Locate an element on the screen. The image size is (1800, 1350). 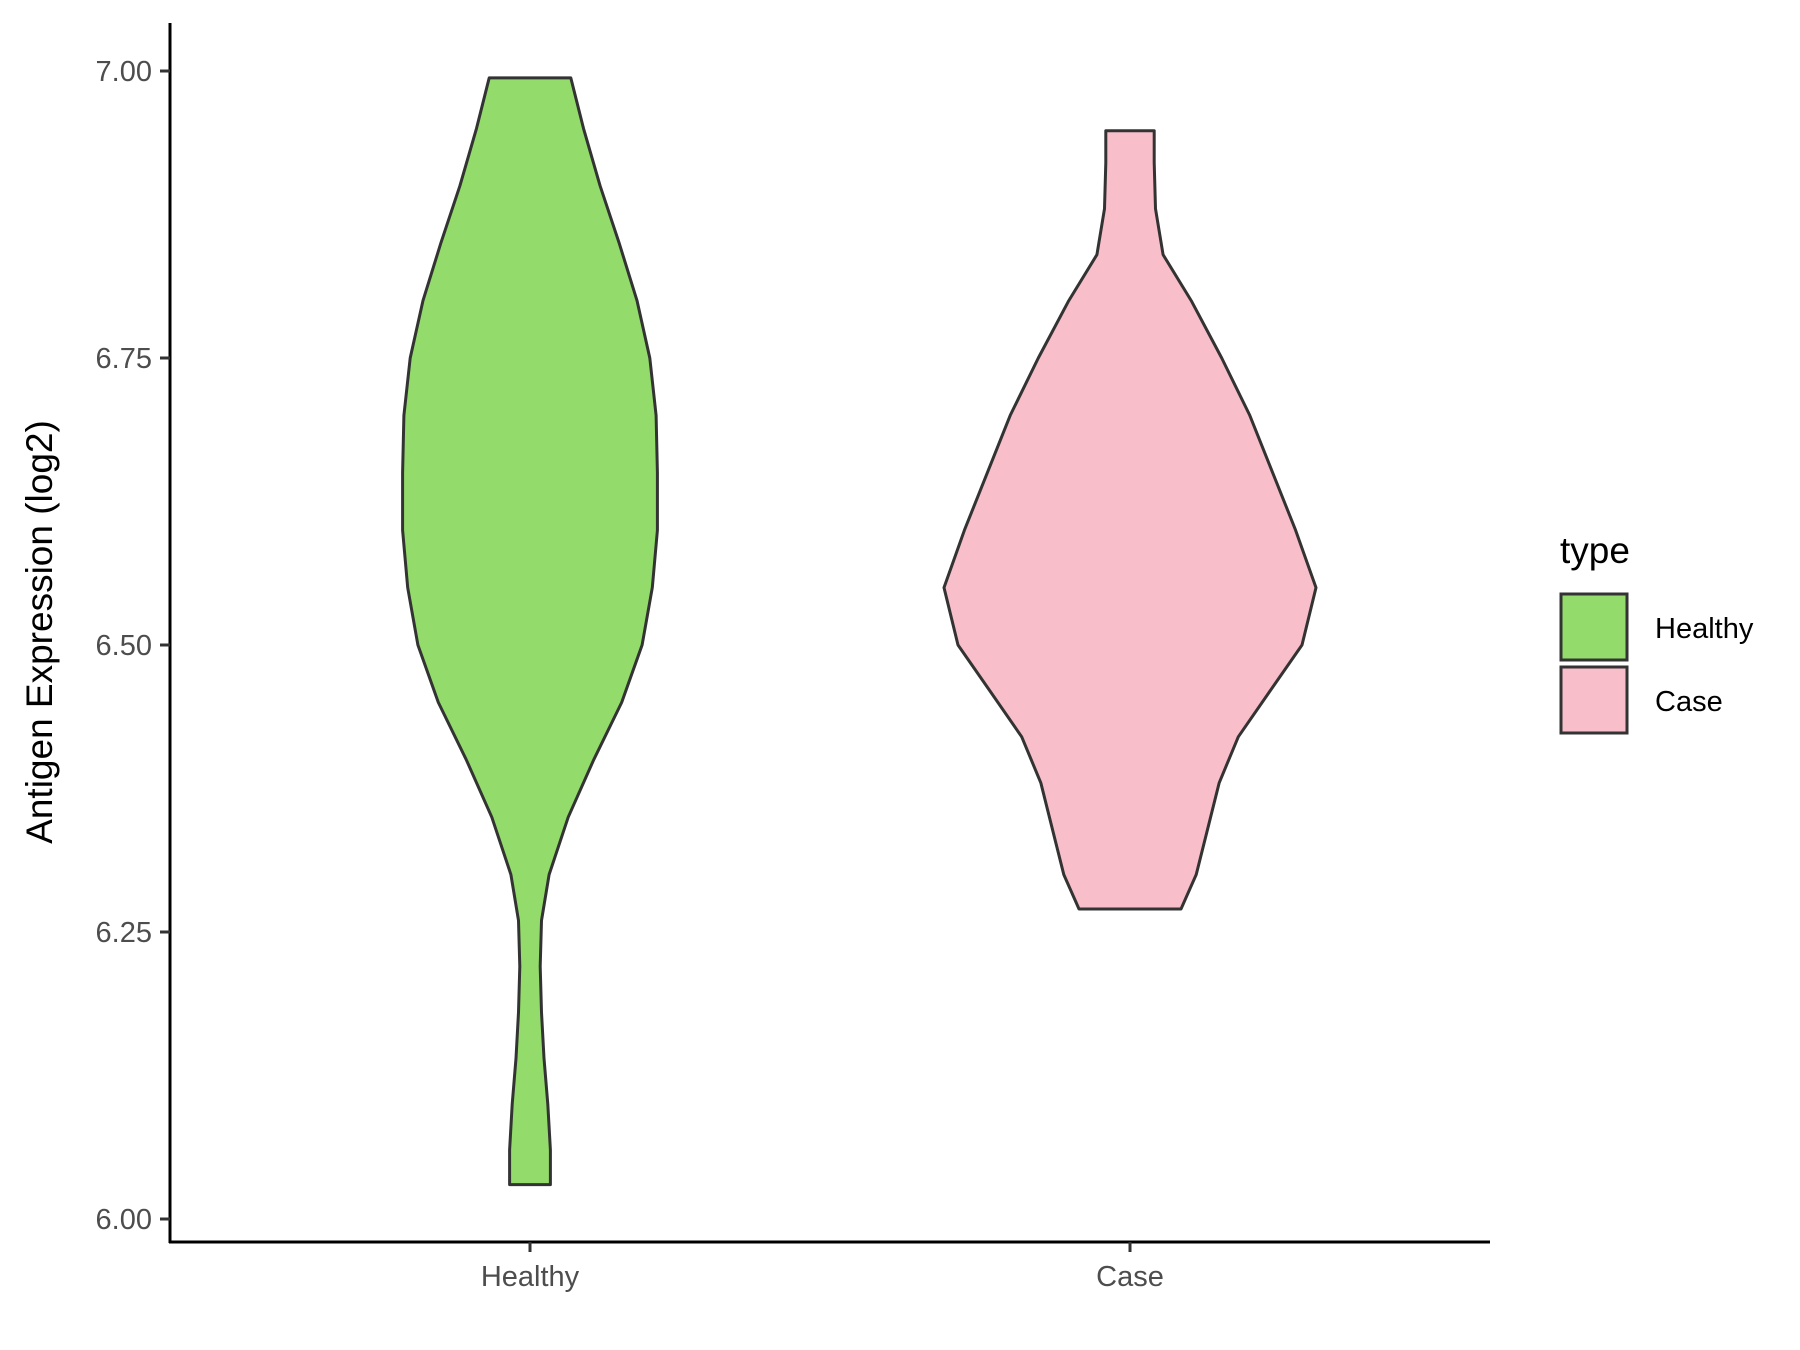
y-tick-label: 7.00 is located at coordinates (124, 72).